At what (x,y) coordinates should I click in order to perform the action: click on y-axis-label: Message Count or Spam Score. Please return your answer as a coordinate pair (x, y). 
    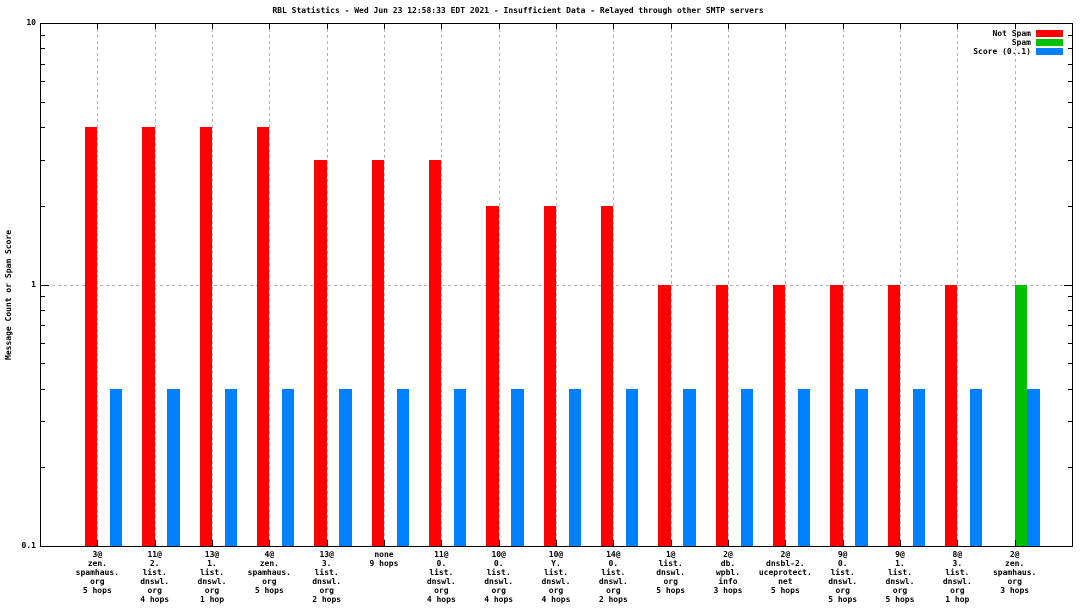
    Looking at the image, I should click on (8, 294).